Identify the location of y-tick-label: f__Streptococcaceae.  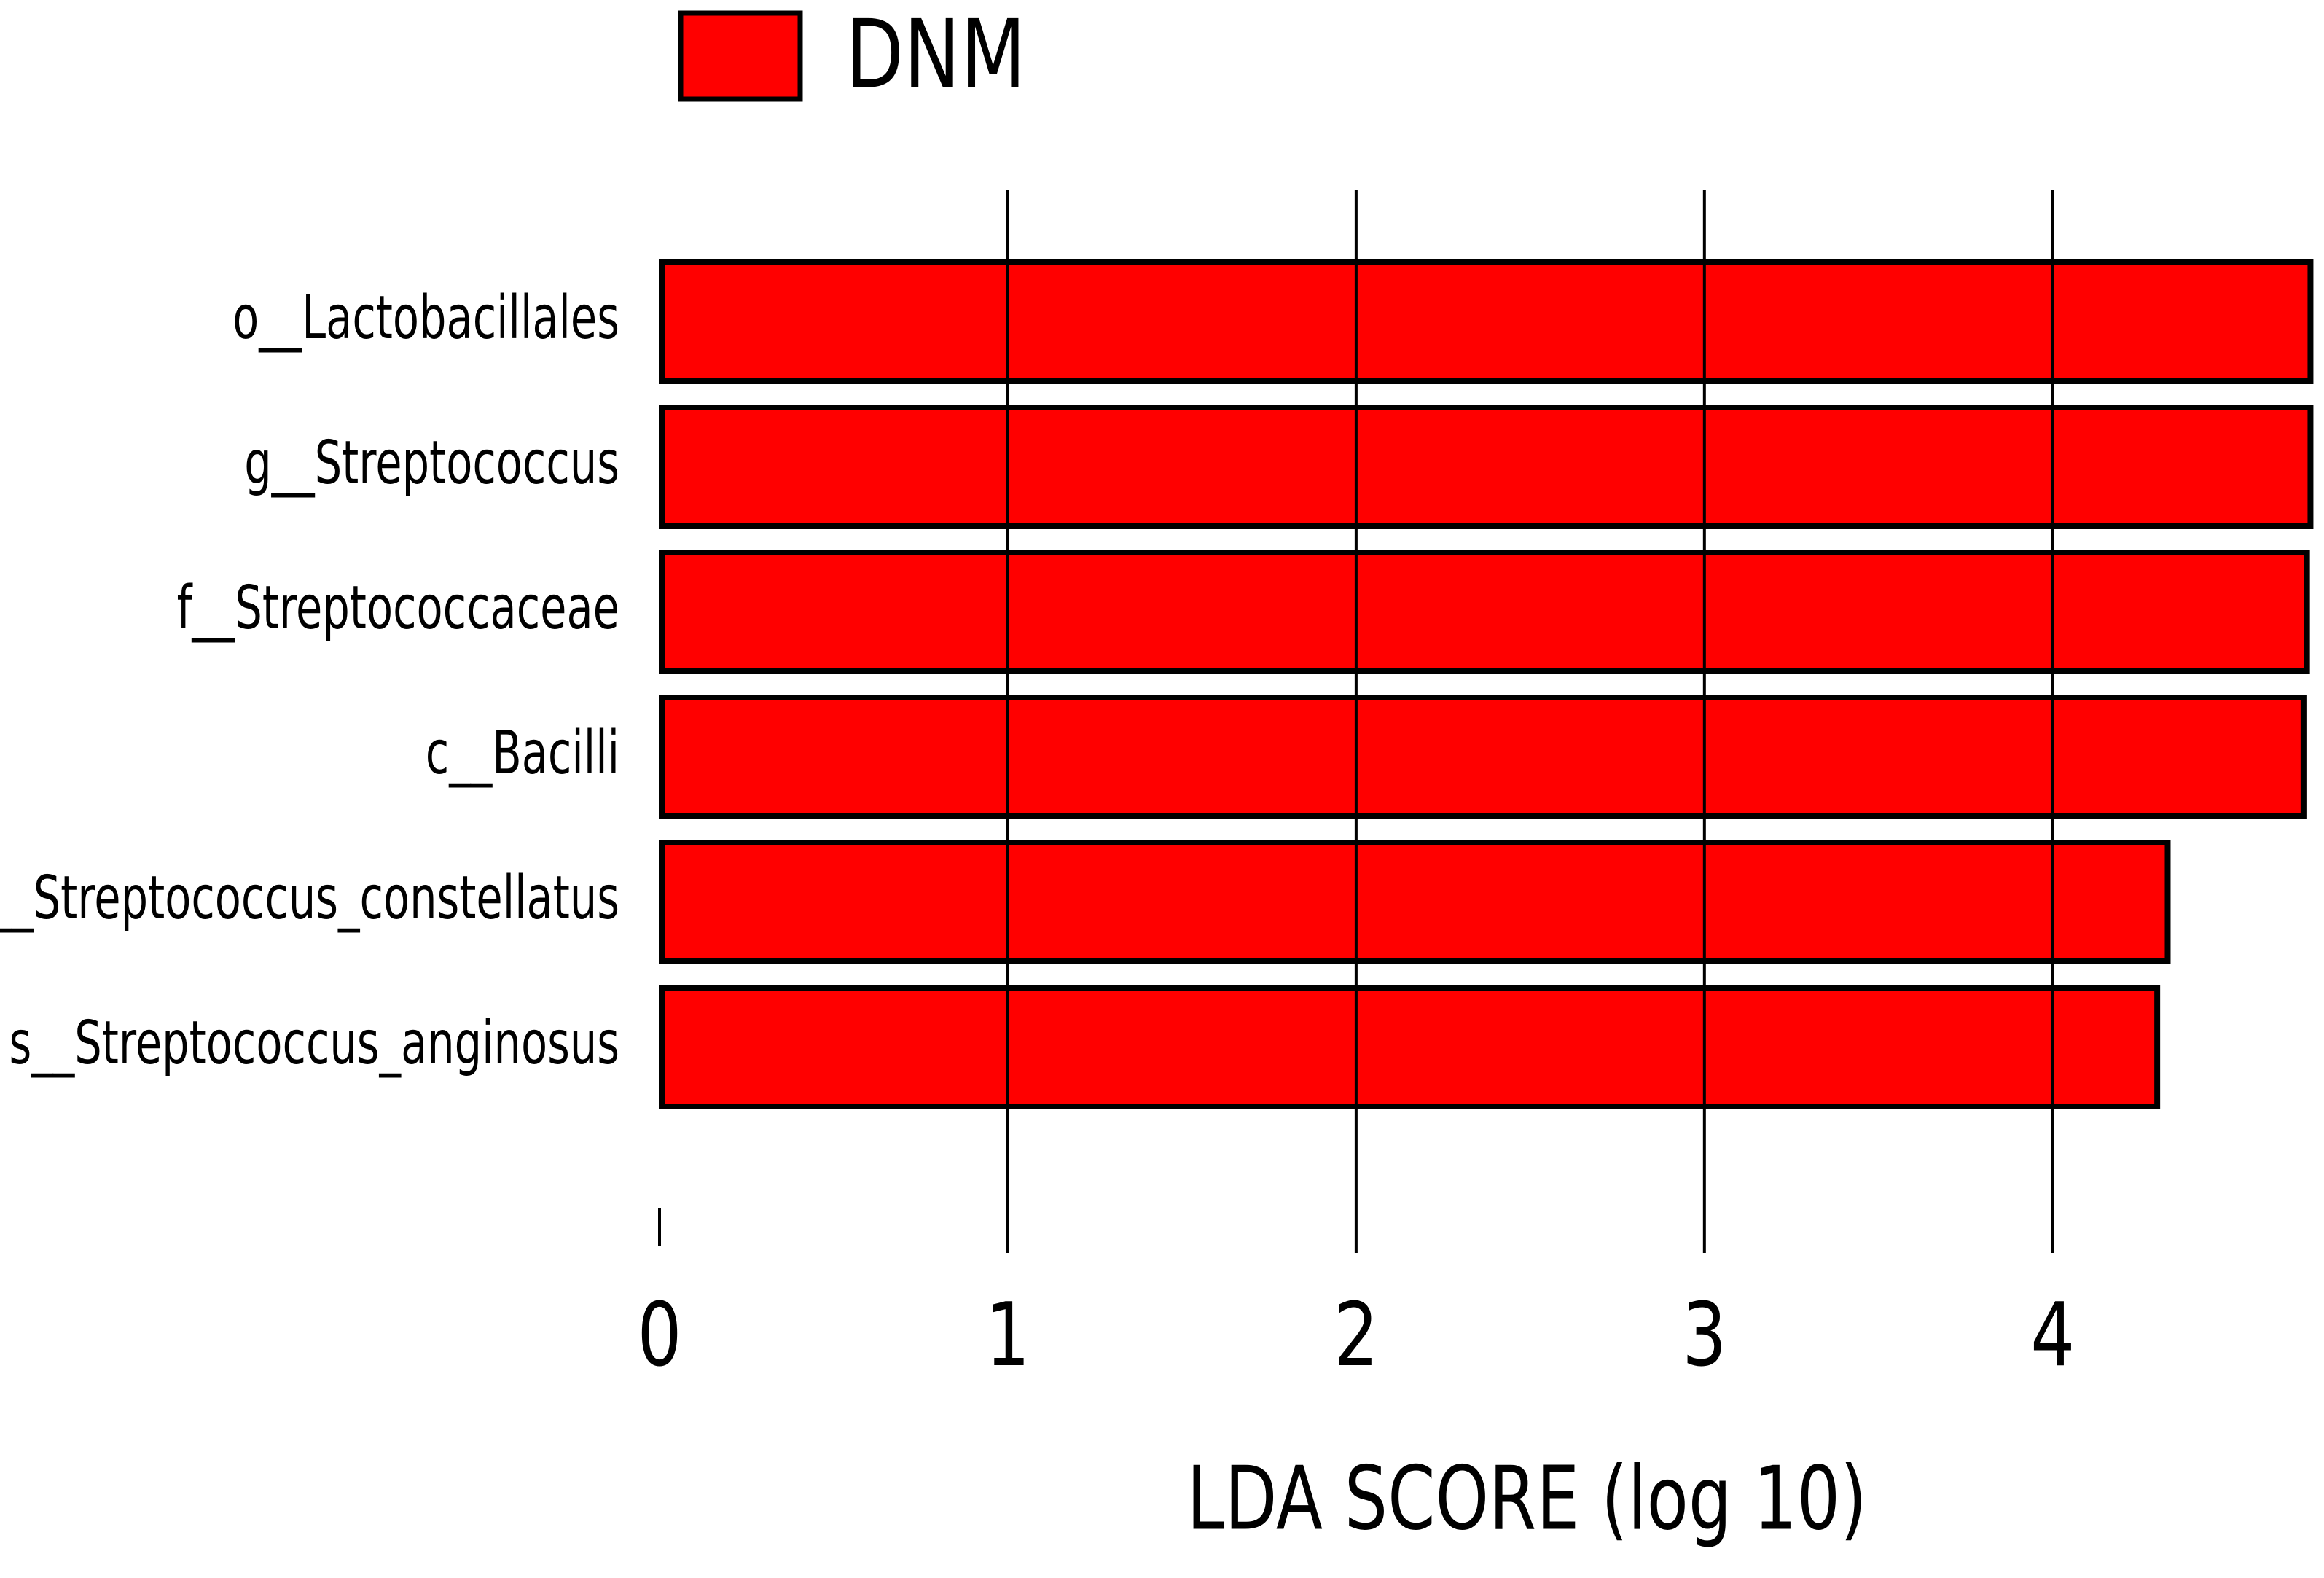
(398, 608).